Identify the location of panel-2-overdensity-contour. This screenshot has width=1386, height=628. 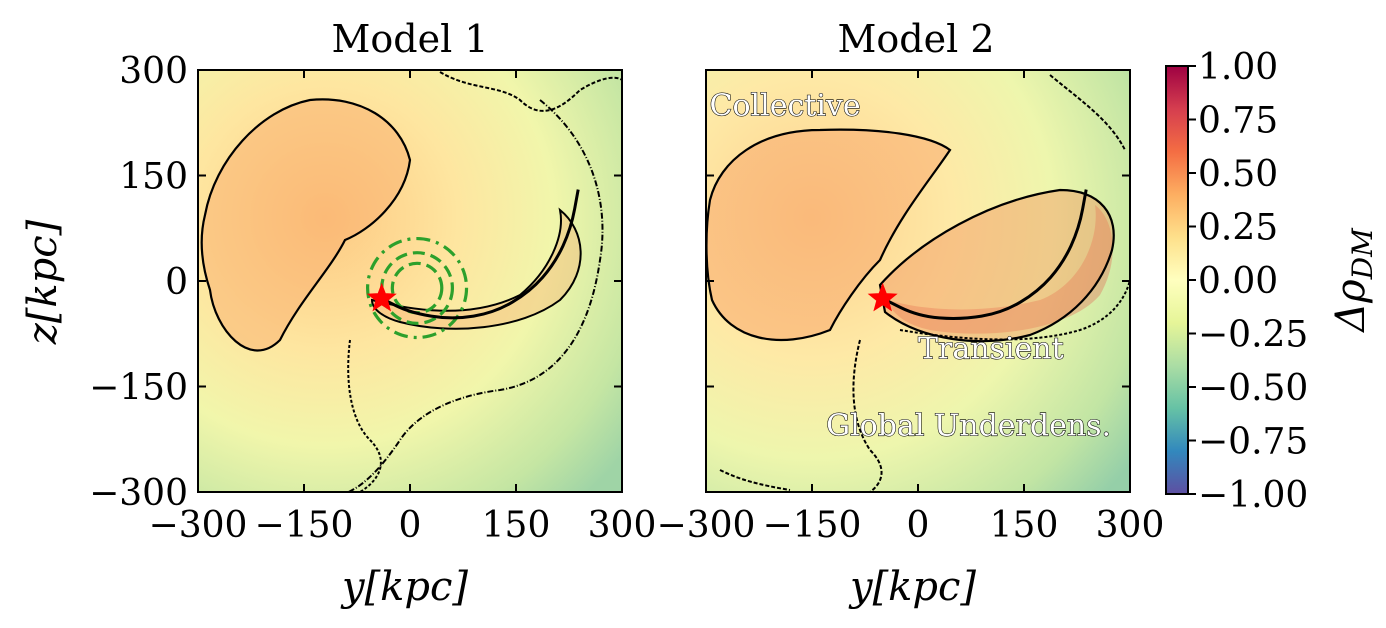
(829, 235).